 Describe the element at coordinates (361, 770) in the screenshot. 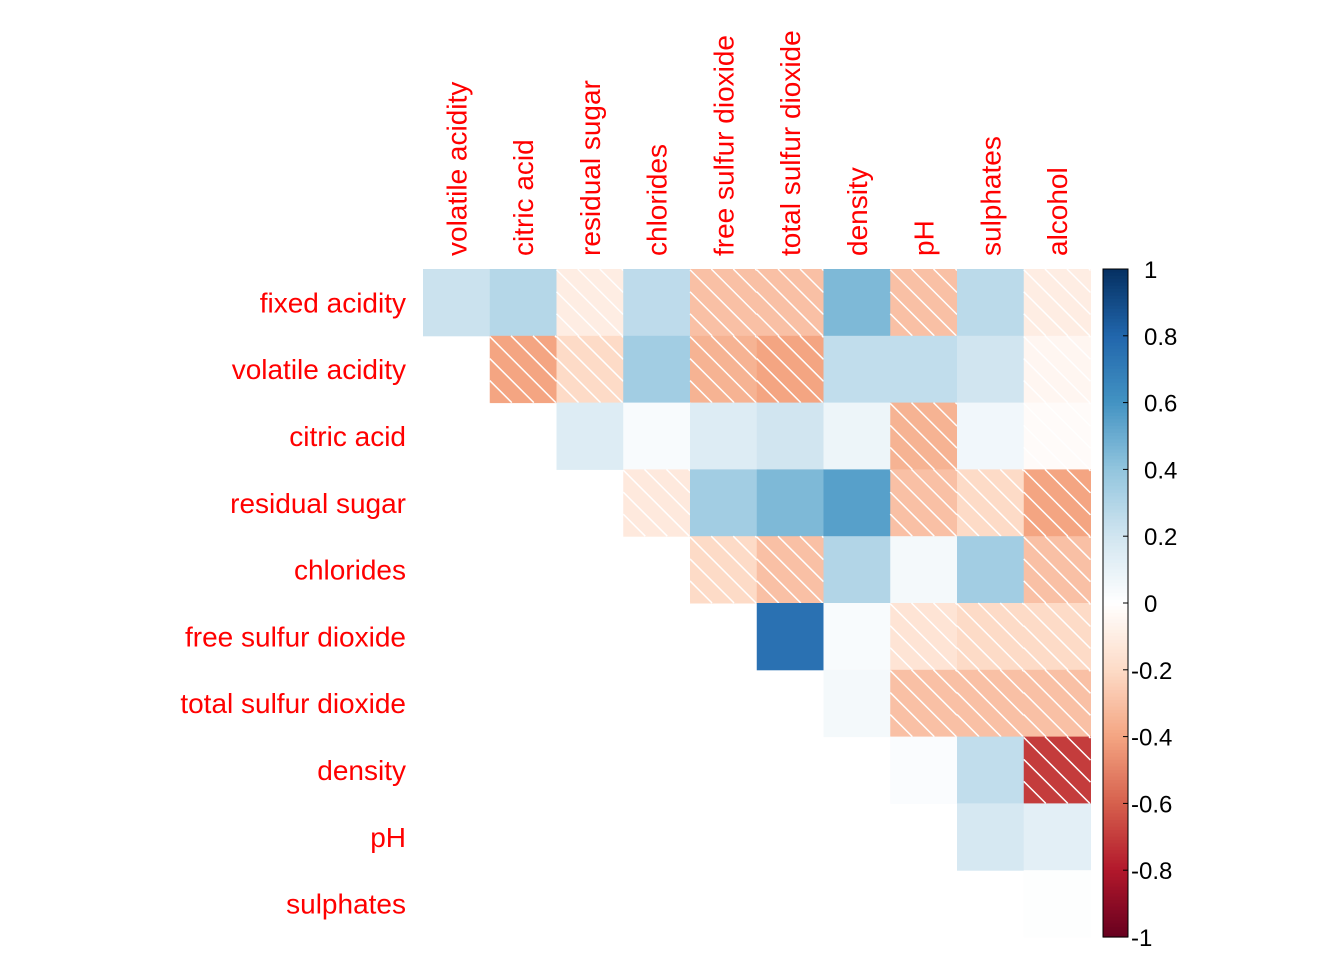

I see `row-label: density` at that location.